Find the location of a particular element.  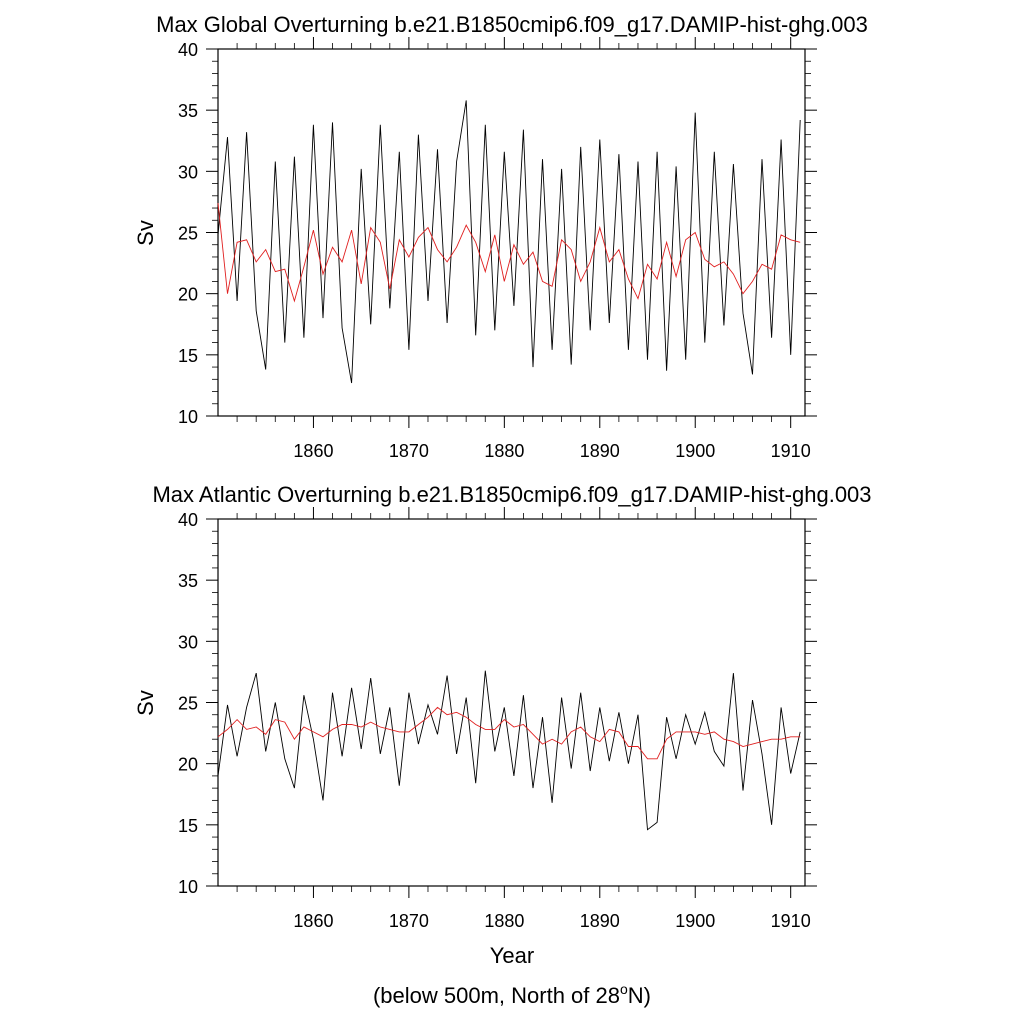

footnote-suffix: N) is located at coordinates (639, 995).